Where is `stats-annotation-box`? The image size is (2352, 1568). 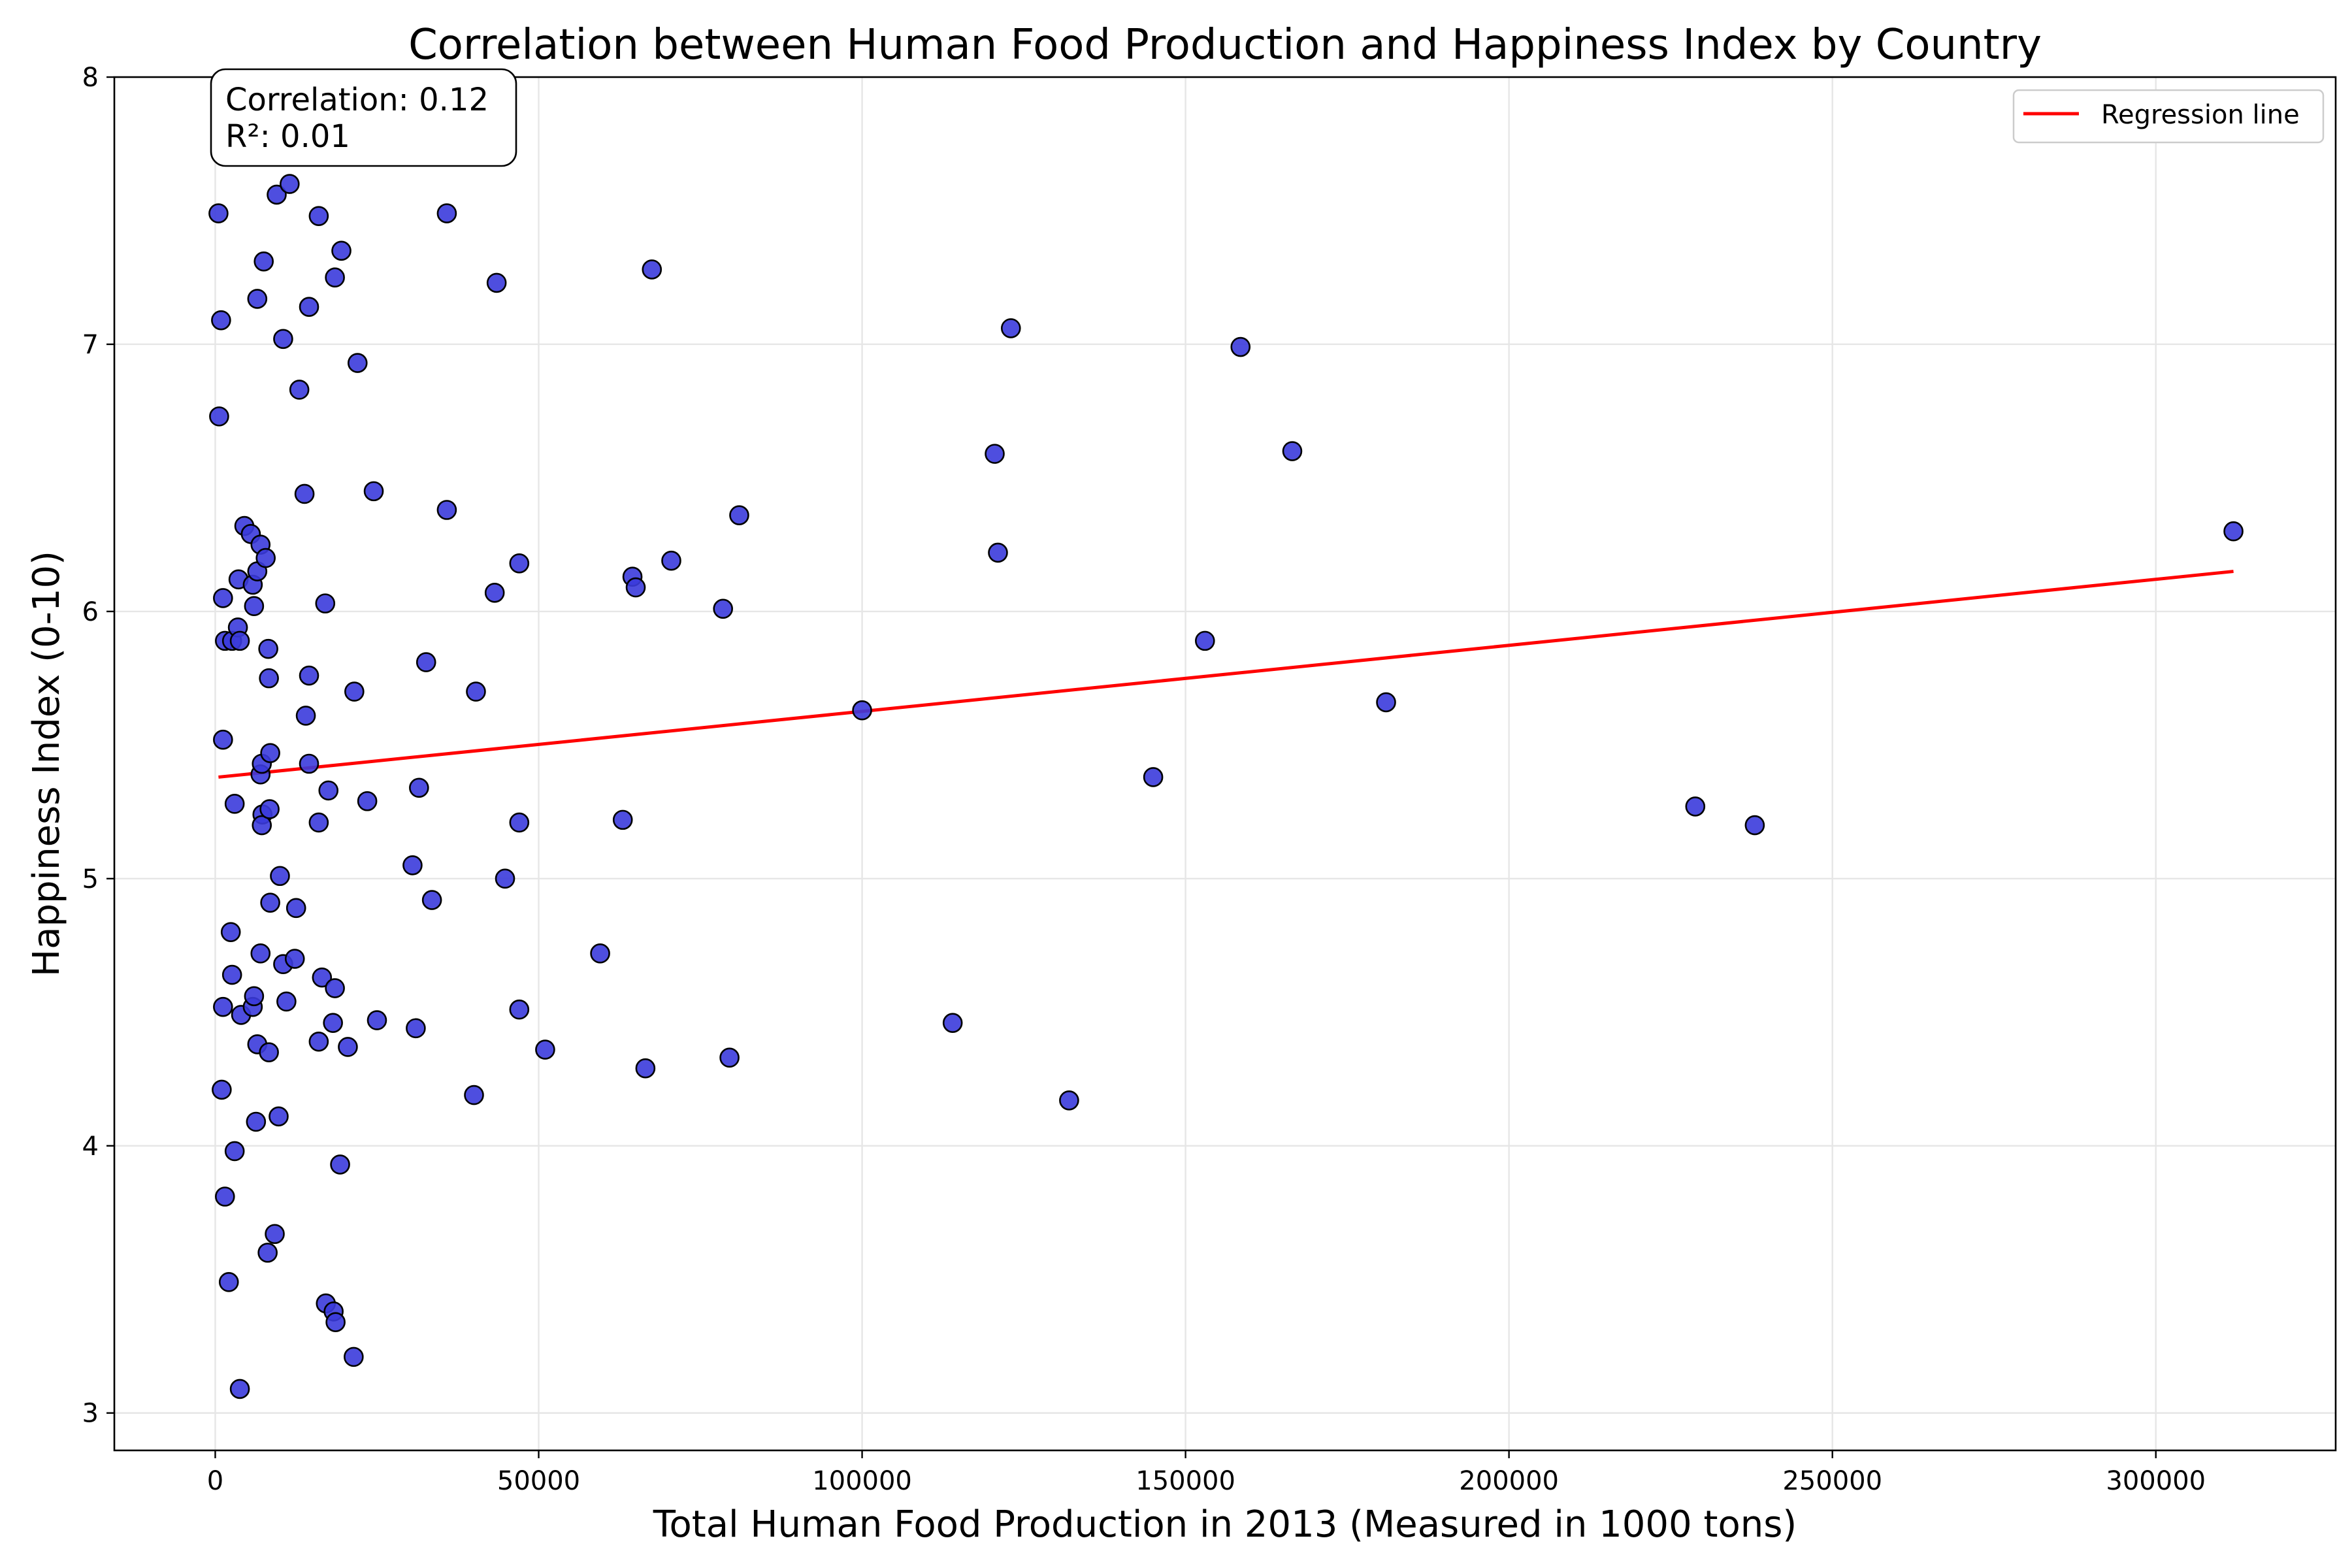 stats-annotation-box is located at coordinates (363, 117).